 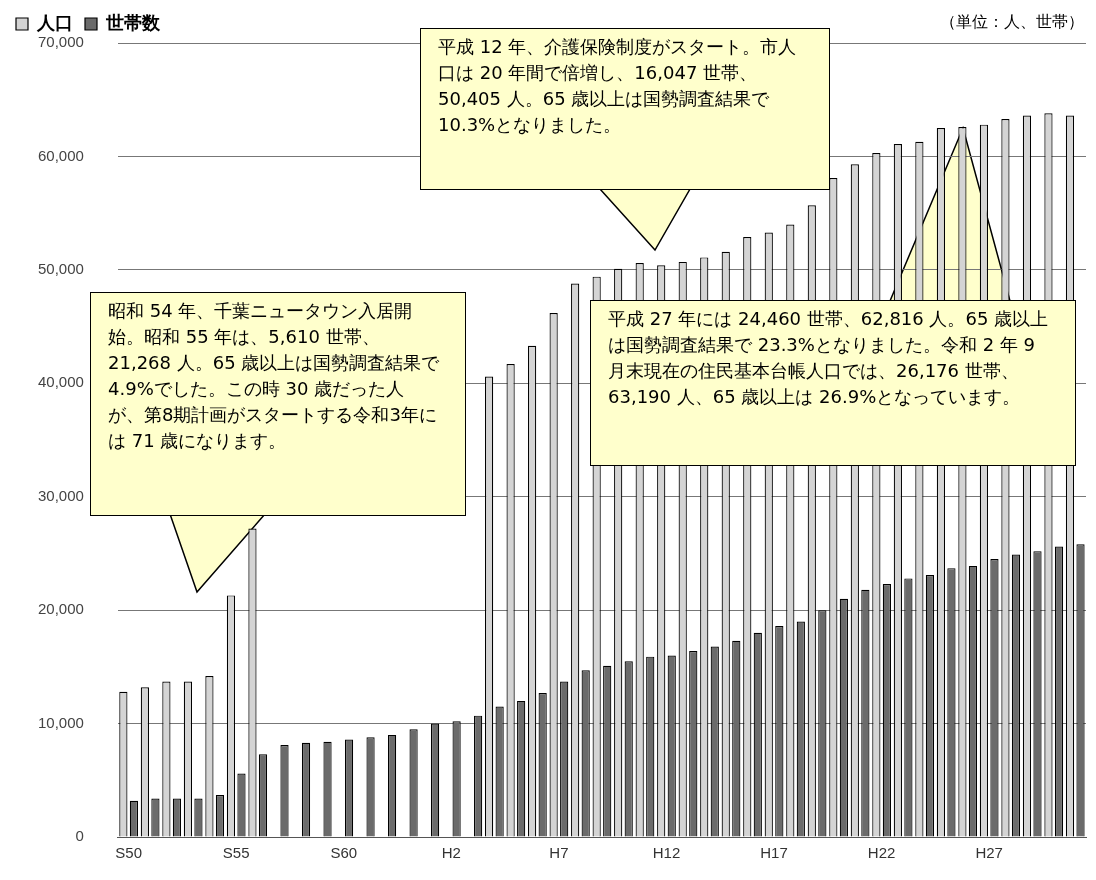 What do you see at coordinates (133, 22) in the screenshot?
I see `legend-label: 世帯数` at bounding box center [133, 22].